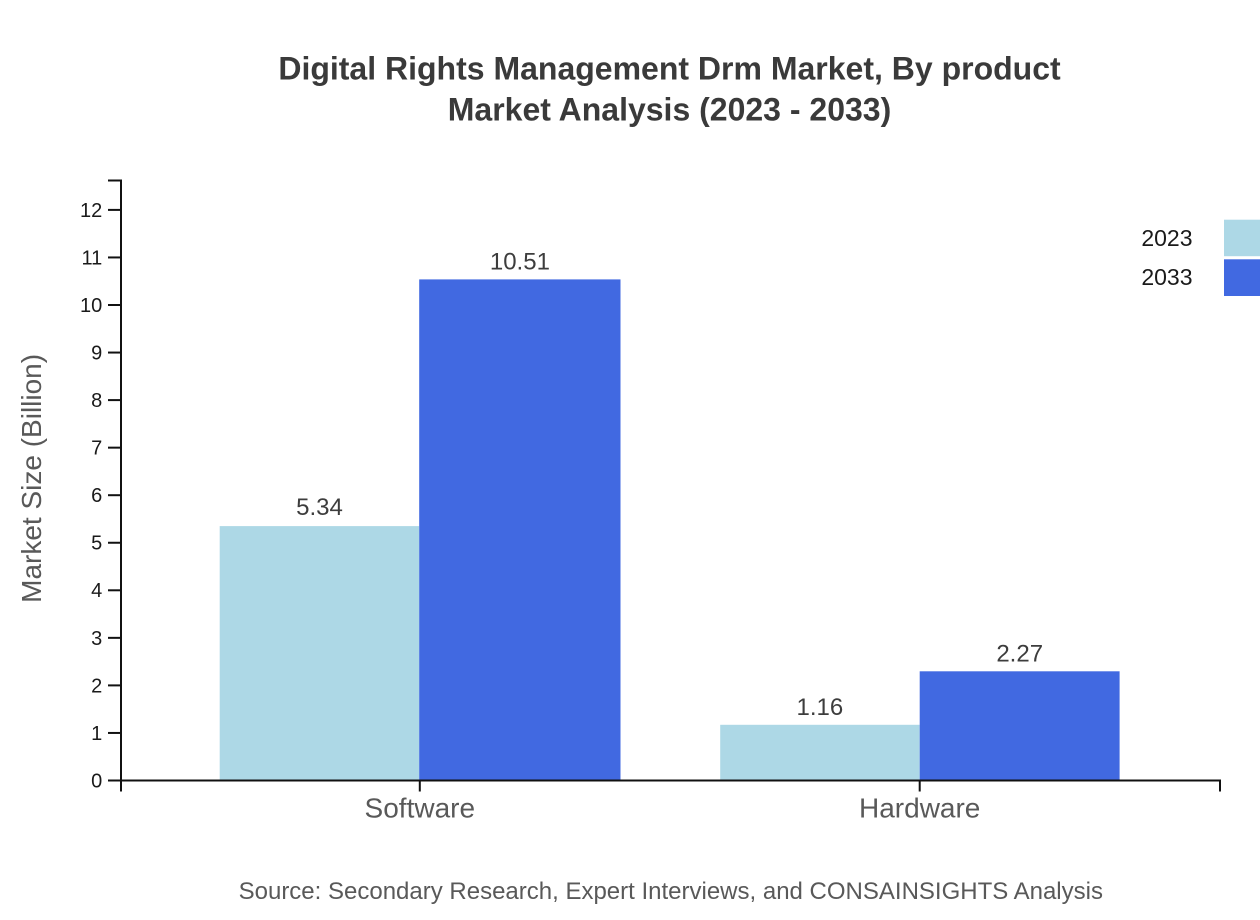 The height and width of the screenshot is (920, 1260). I want to click on svg-text: 5.34, so click(319, 507).